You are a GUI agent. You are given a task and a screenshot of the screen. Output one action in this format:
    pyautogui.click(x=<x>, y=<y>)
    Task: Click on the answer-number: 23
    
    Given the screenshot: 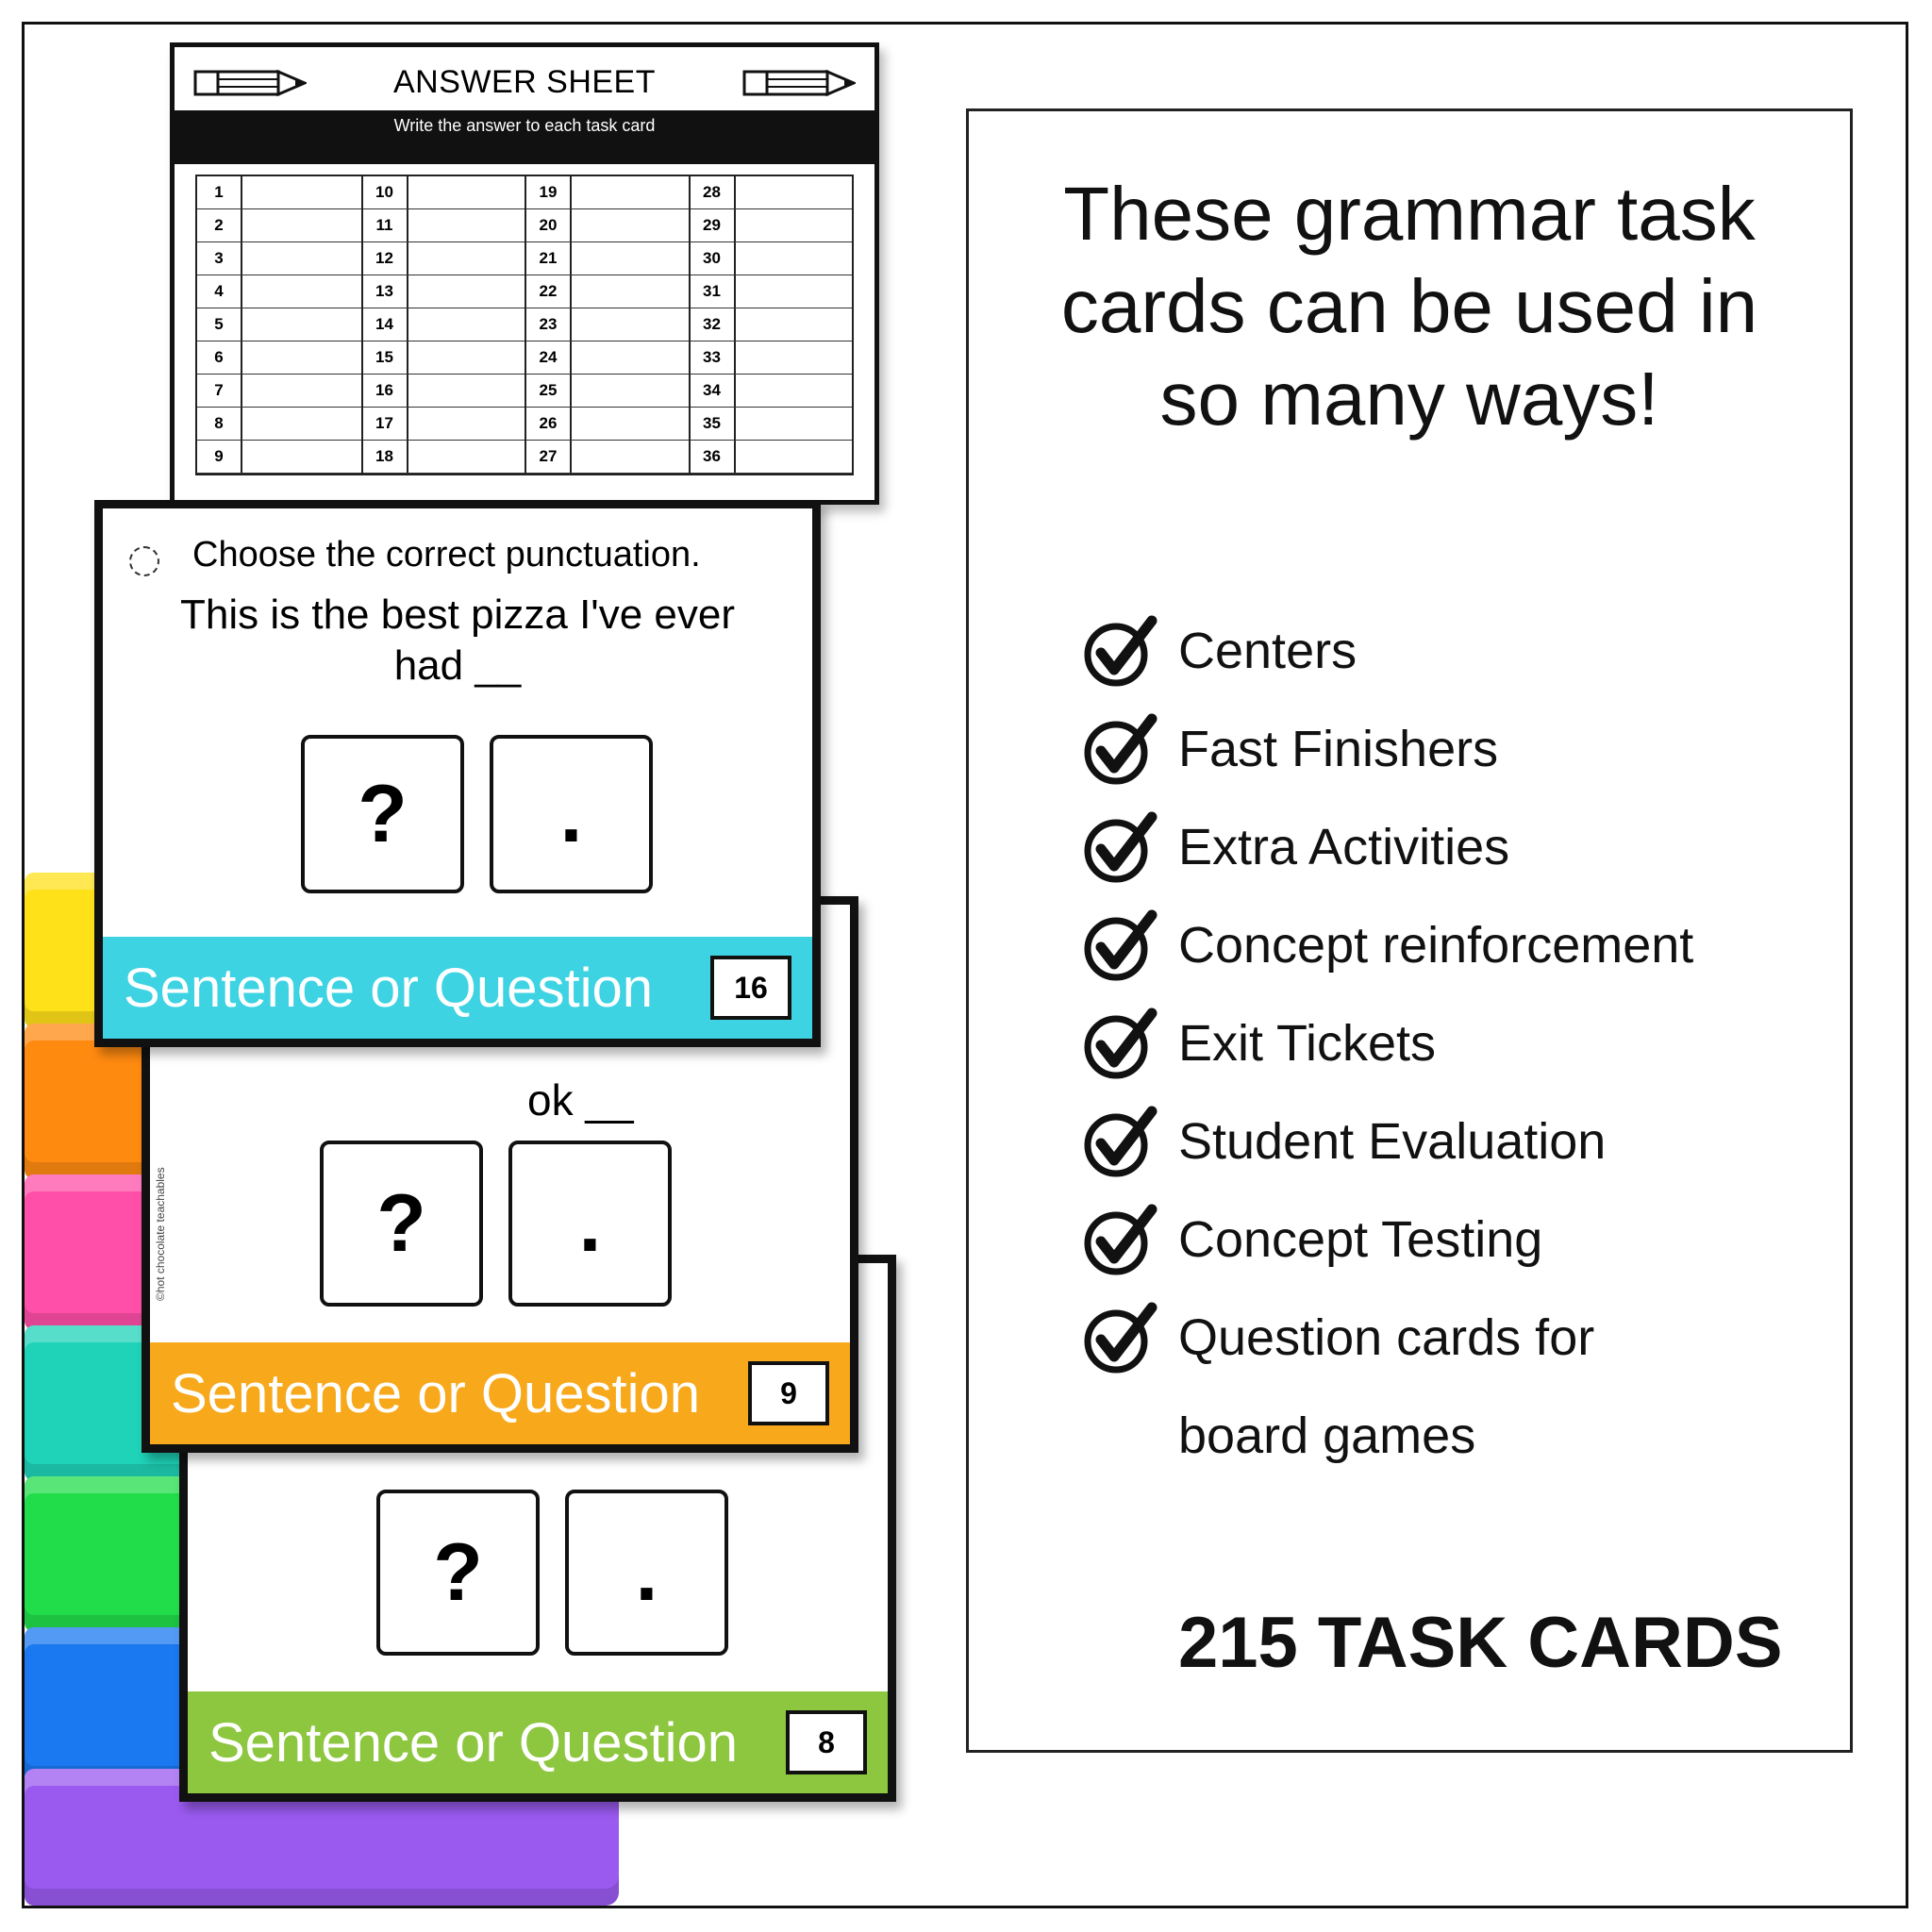 What is the action you would take?
    pyautogui.click(x=549, y=325)
    